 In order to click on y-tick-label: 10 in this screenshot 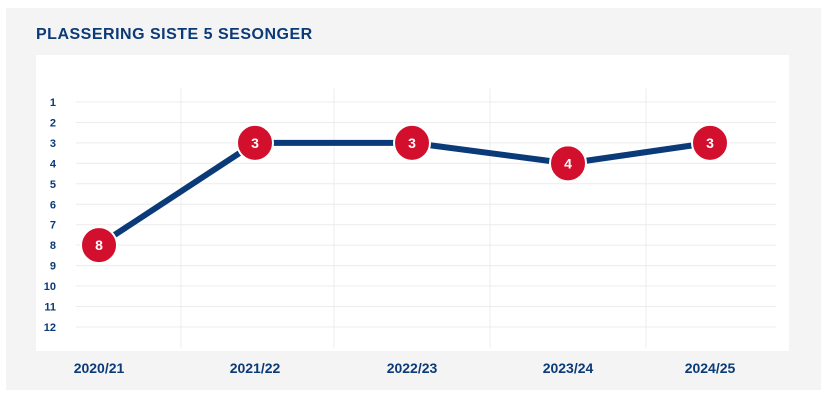, I will do `click(50, 287)`.